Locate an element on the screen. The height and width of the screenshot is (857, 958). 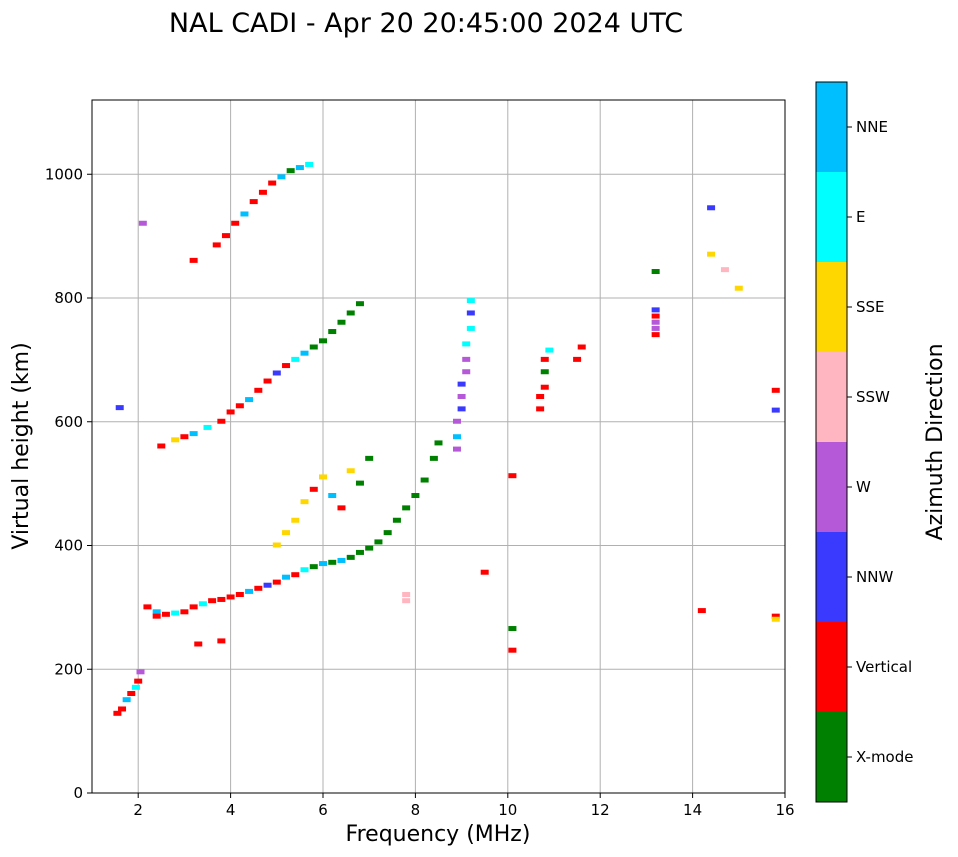
x-tick-label: 4 is located at coordinates (231, 810).